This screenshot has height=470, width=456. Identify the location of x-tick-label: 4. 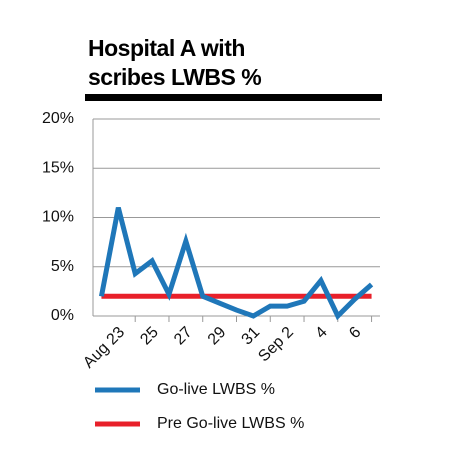
(321, 333).